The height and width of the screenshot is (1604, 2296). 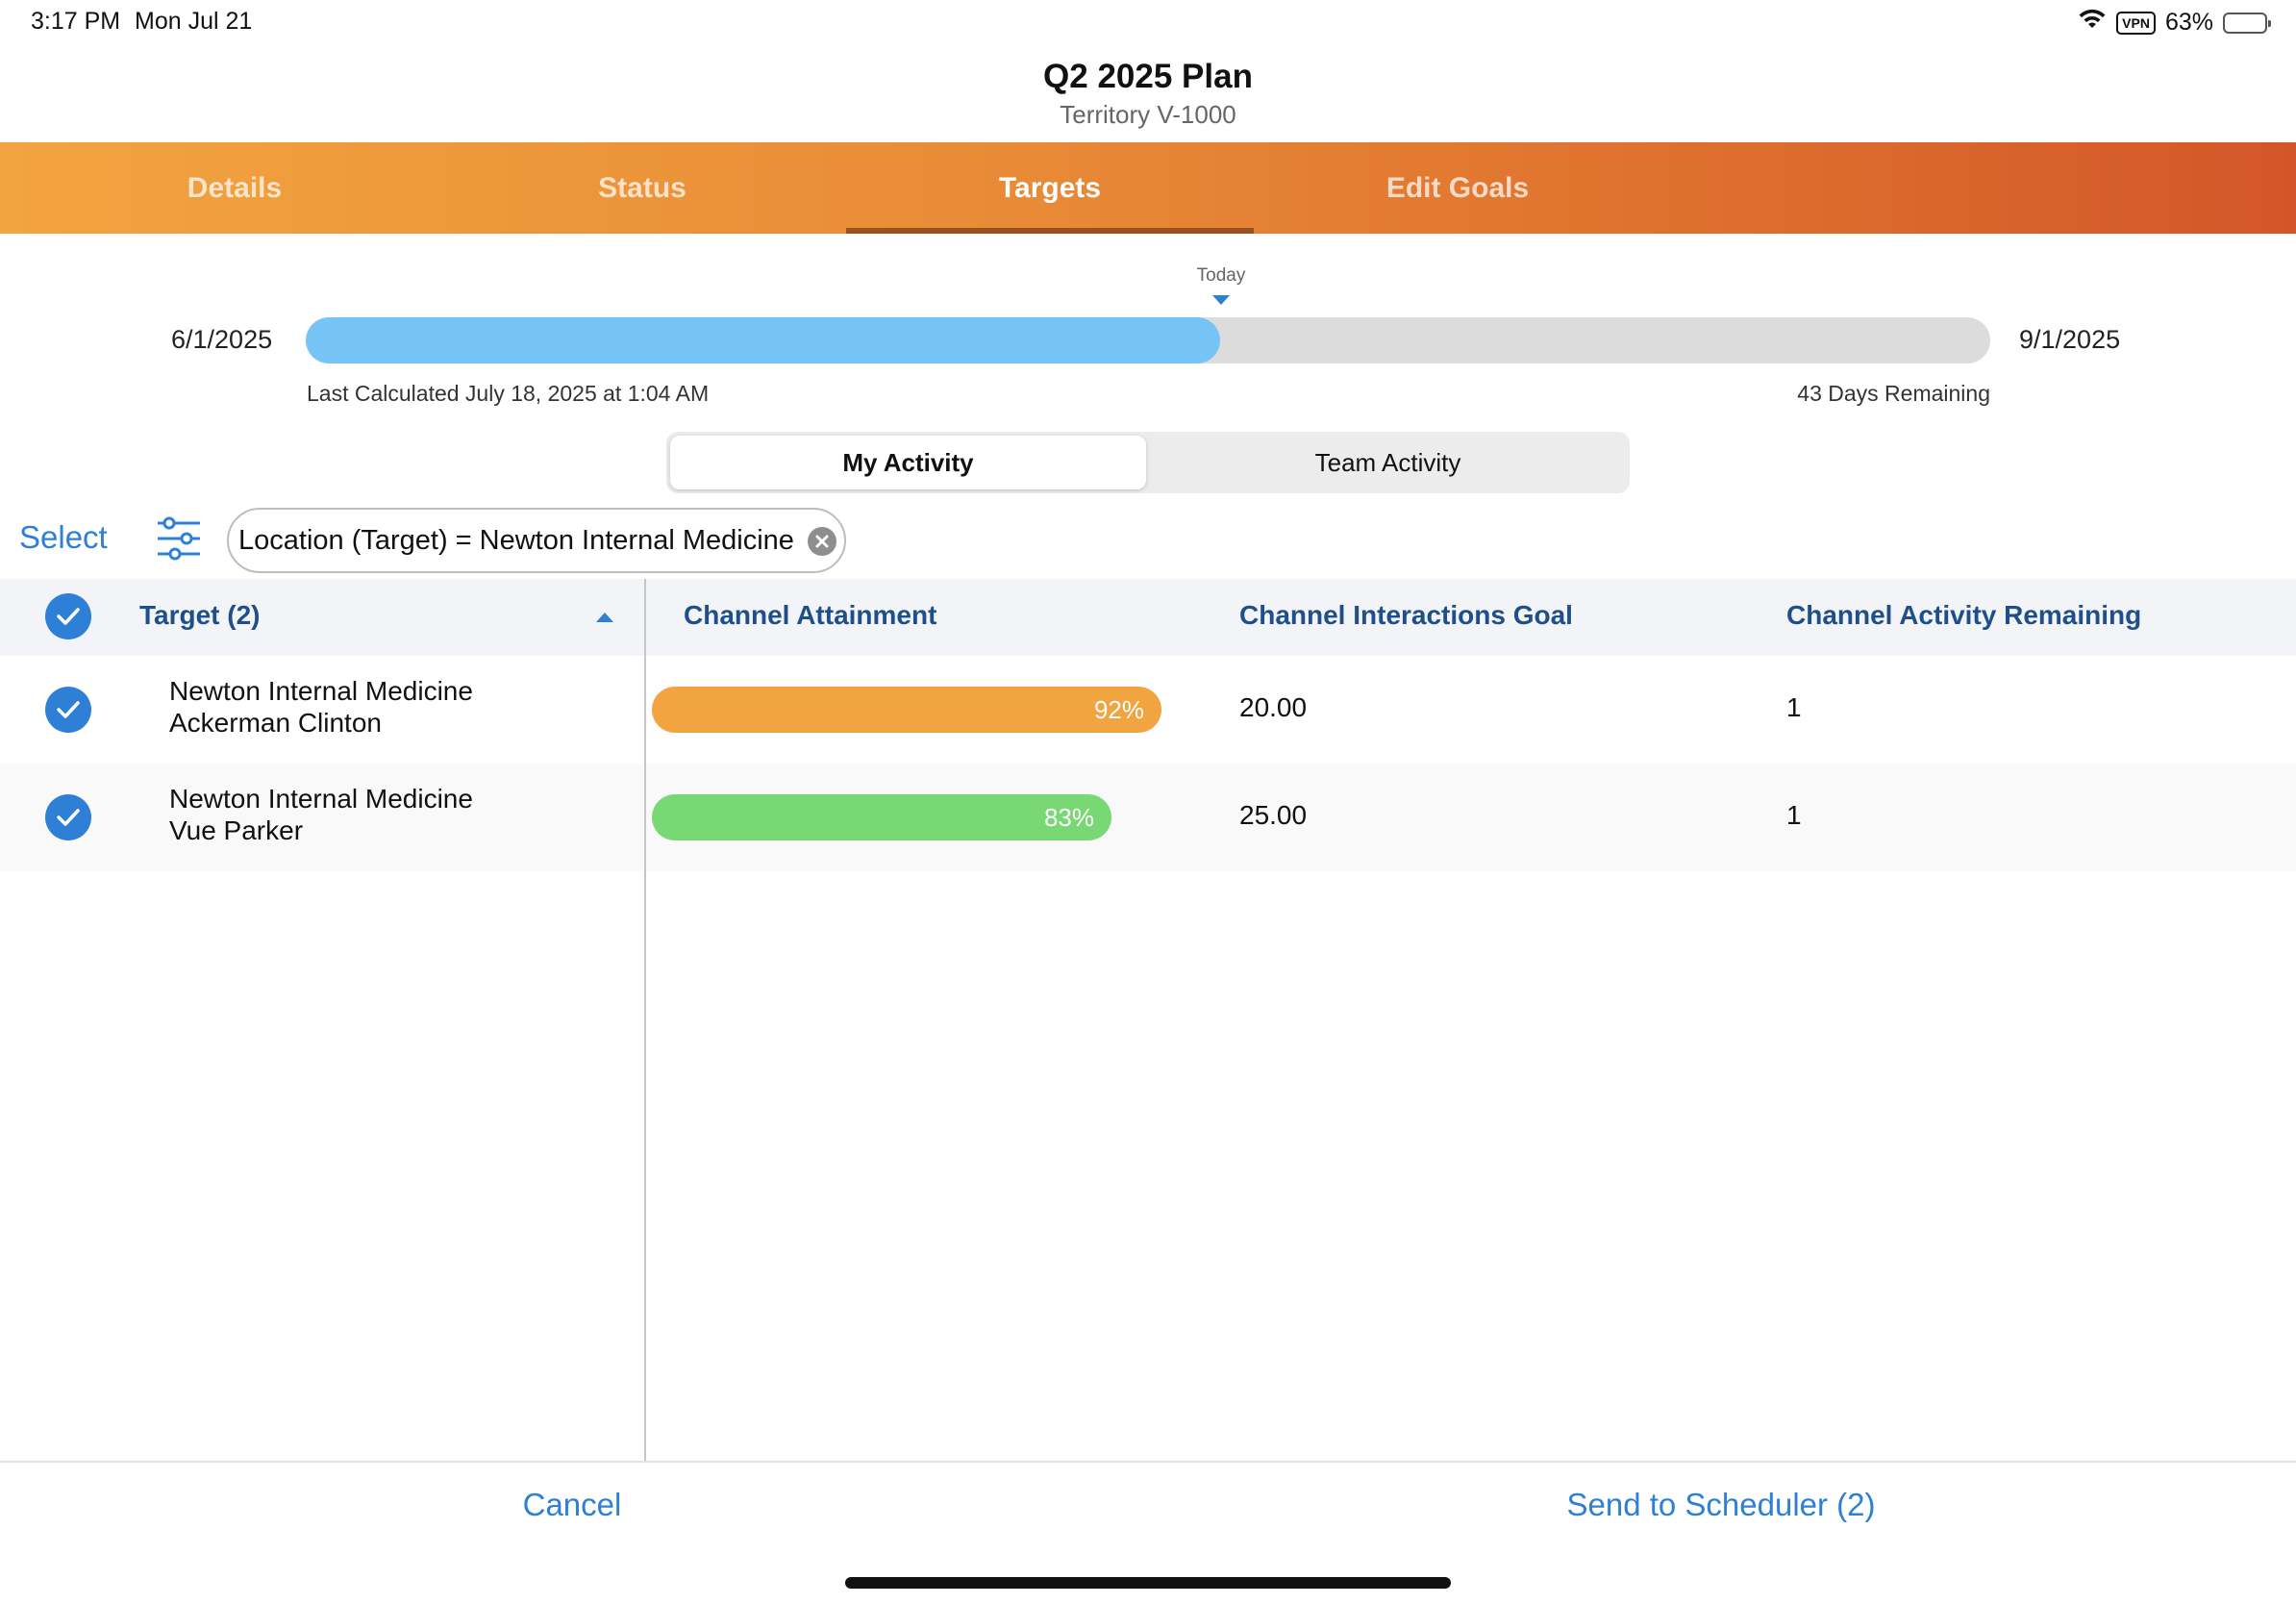 What do you see at coordinates (1148, 114) in the screenshot?
I see `page-subtitle: Territory V-1000` at bounding box center [1148, 114].